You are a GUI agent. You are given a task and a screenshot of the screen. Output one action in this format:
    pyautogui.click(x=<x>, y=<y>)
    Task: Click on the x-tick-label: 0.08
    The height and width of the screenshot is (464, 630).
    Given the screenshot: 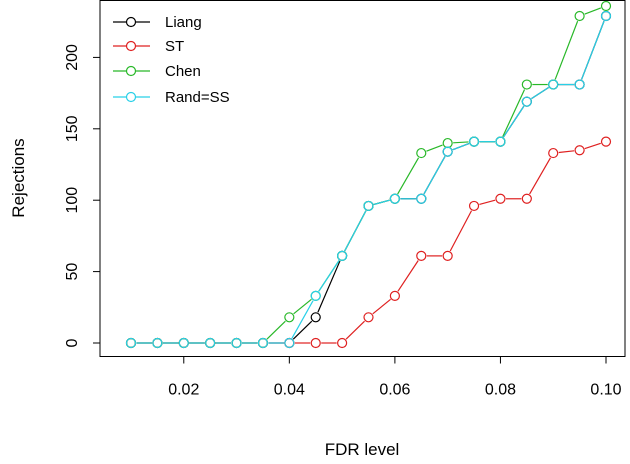 What is the action you would take?
    pyautogui.click(x=500, y=390)
    